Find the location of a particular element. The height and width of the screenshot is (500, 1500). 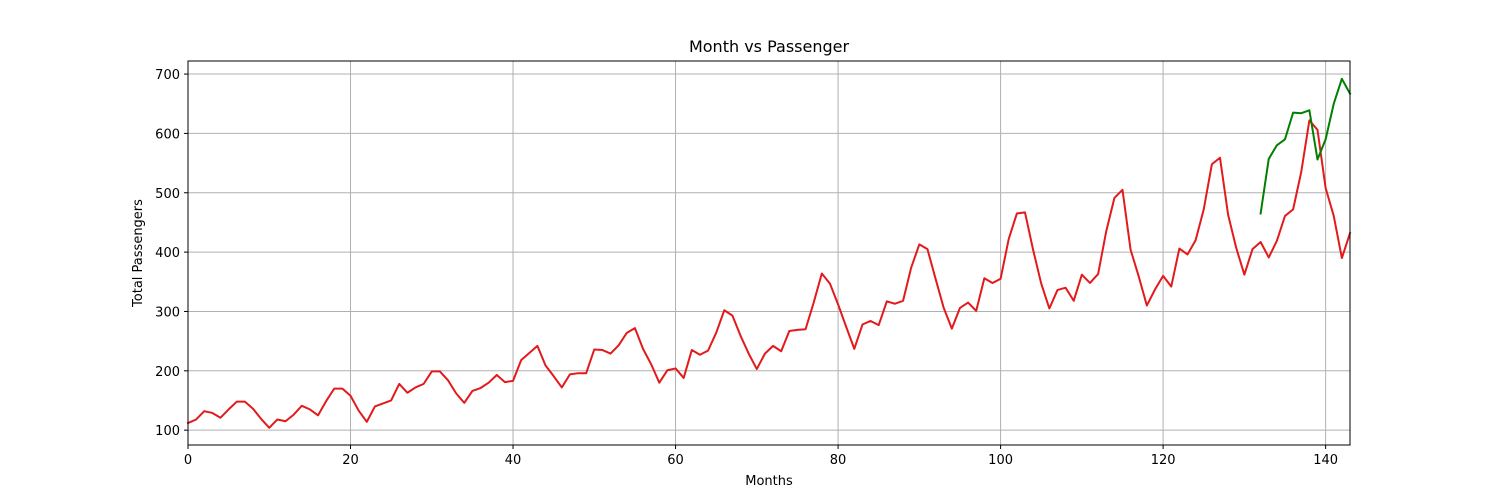

x-axis: 0 20 40 60 80 100 120 140 is located at coordinates (761, 456).